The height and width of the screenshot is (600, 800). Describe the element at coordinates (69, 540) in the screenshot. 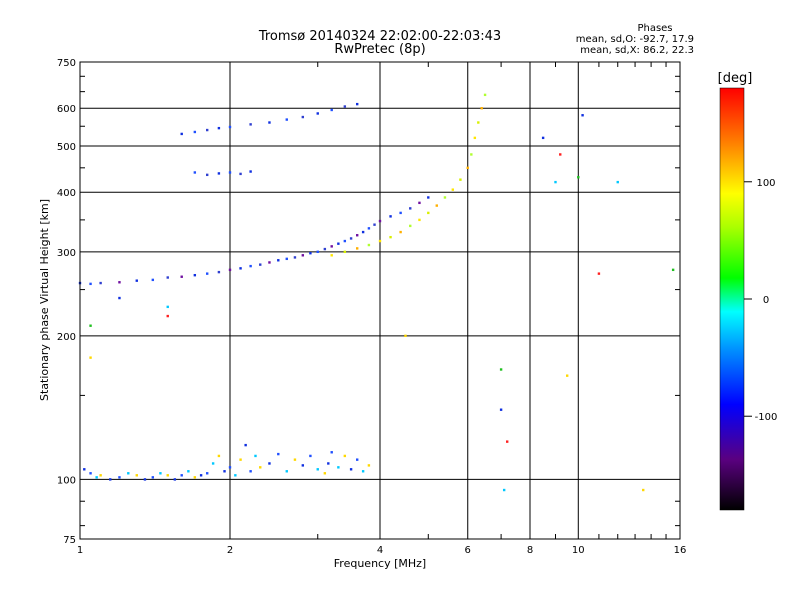

I see `y-tick-label: 75` at that location.